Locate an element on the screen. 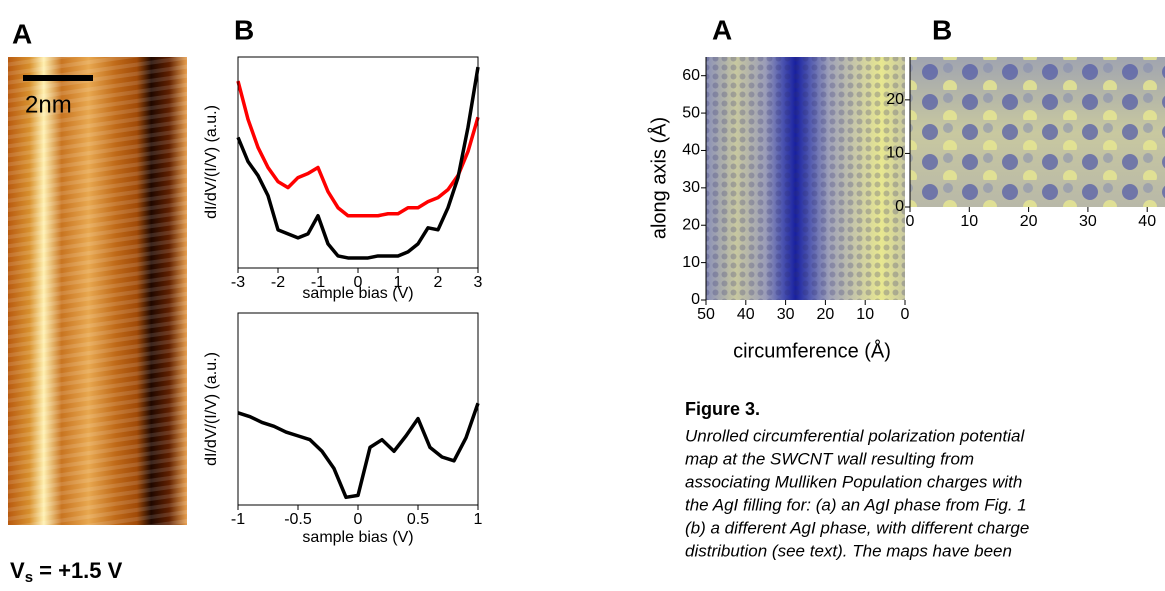 The image size is (1165, 591). y-axis-label: along axis (Å) is located at coordinates (658, 178).